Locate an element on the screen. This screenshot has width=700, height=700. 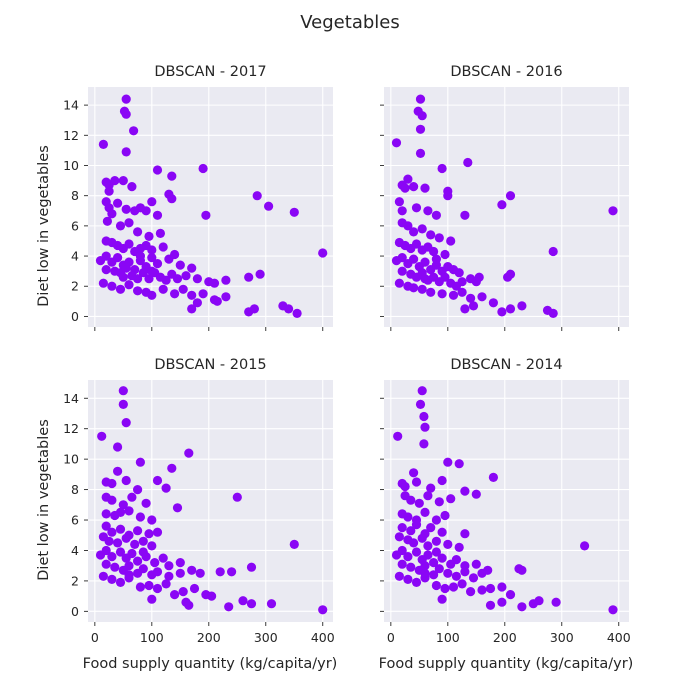
x-axis-label-left: Food supply quantity (kg/capita/yr) is located at coordinates (210, 664).